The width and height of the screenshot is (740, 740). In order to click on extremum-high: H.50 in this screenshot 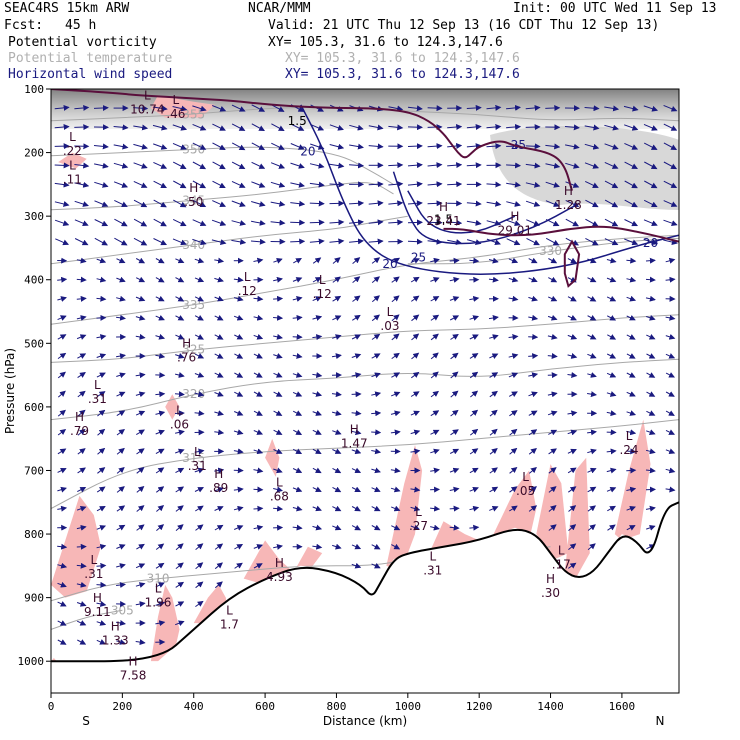, I will do `click(193, 195)`.